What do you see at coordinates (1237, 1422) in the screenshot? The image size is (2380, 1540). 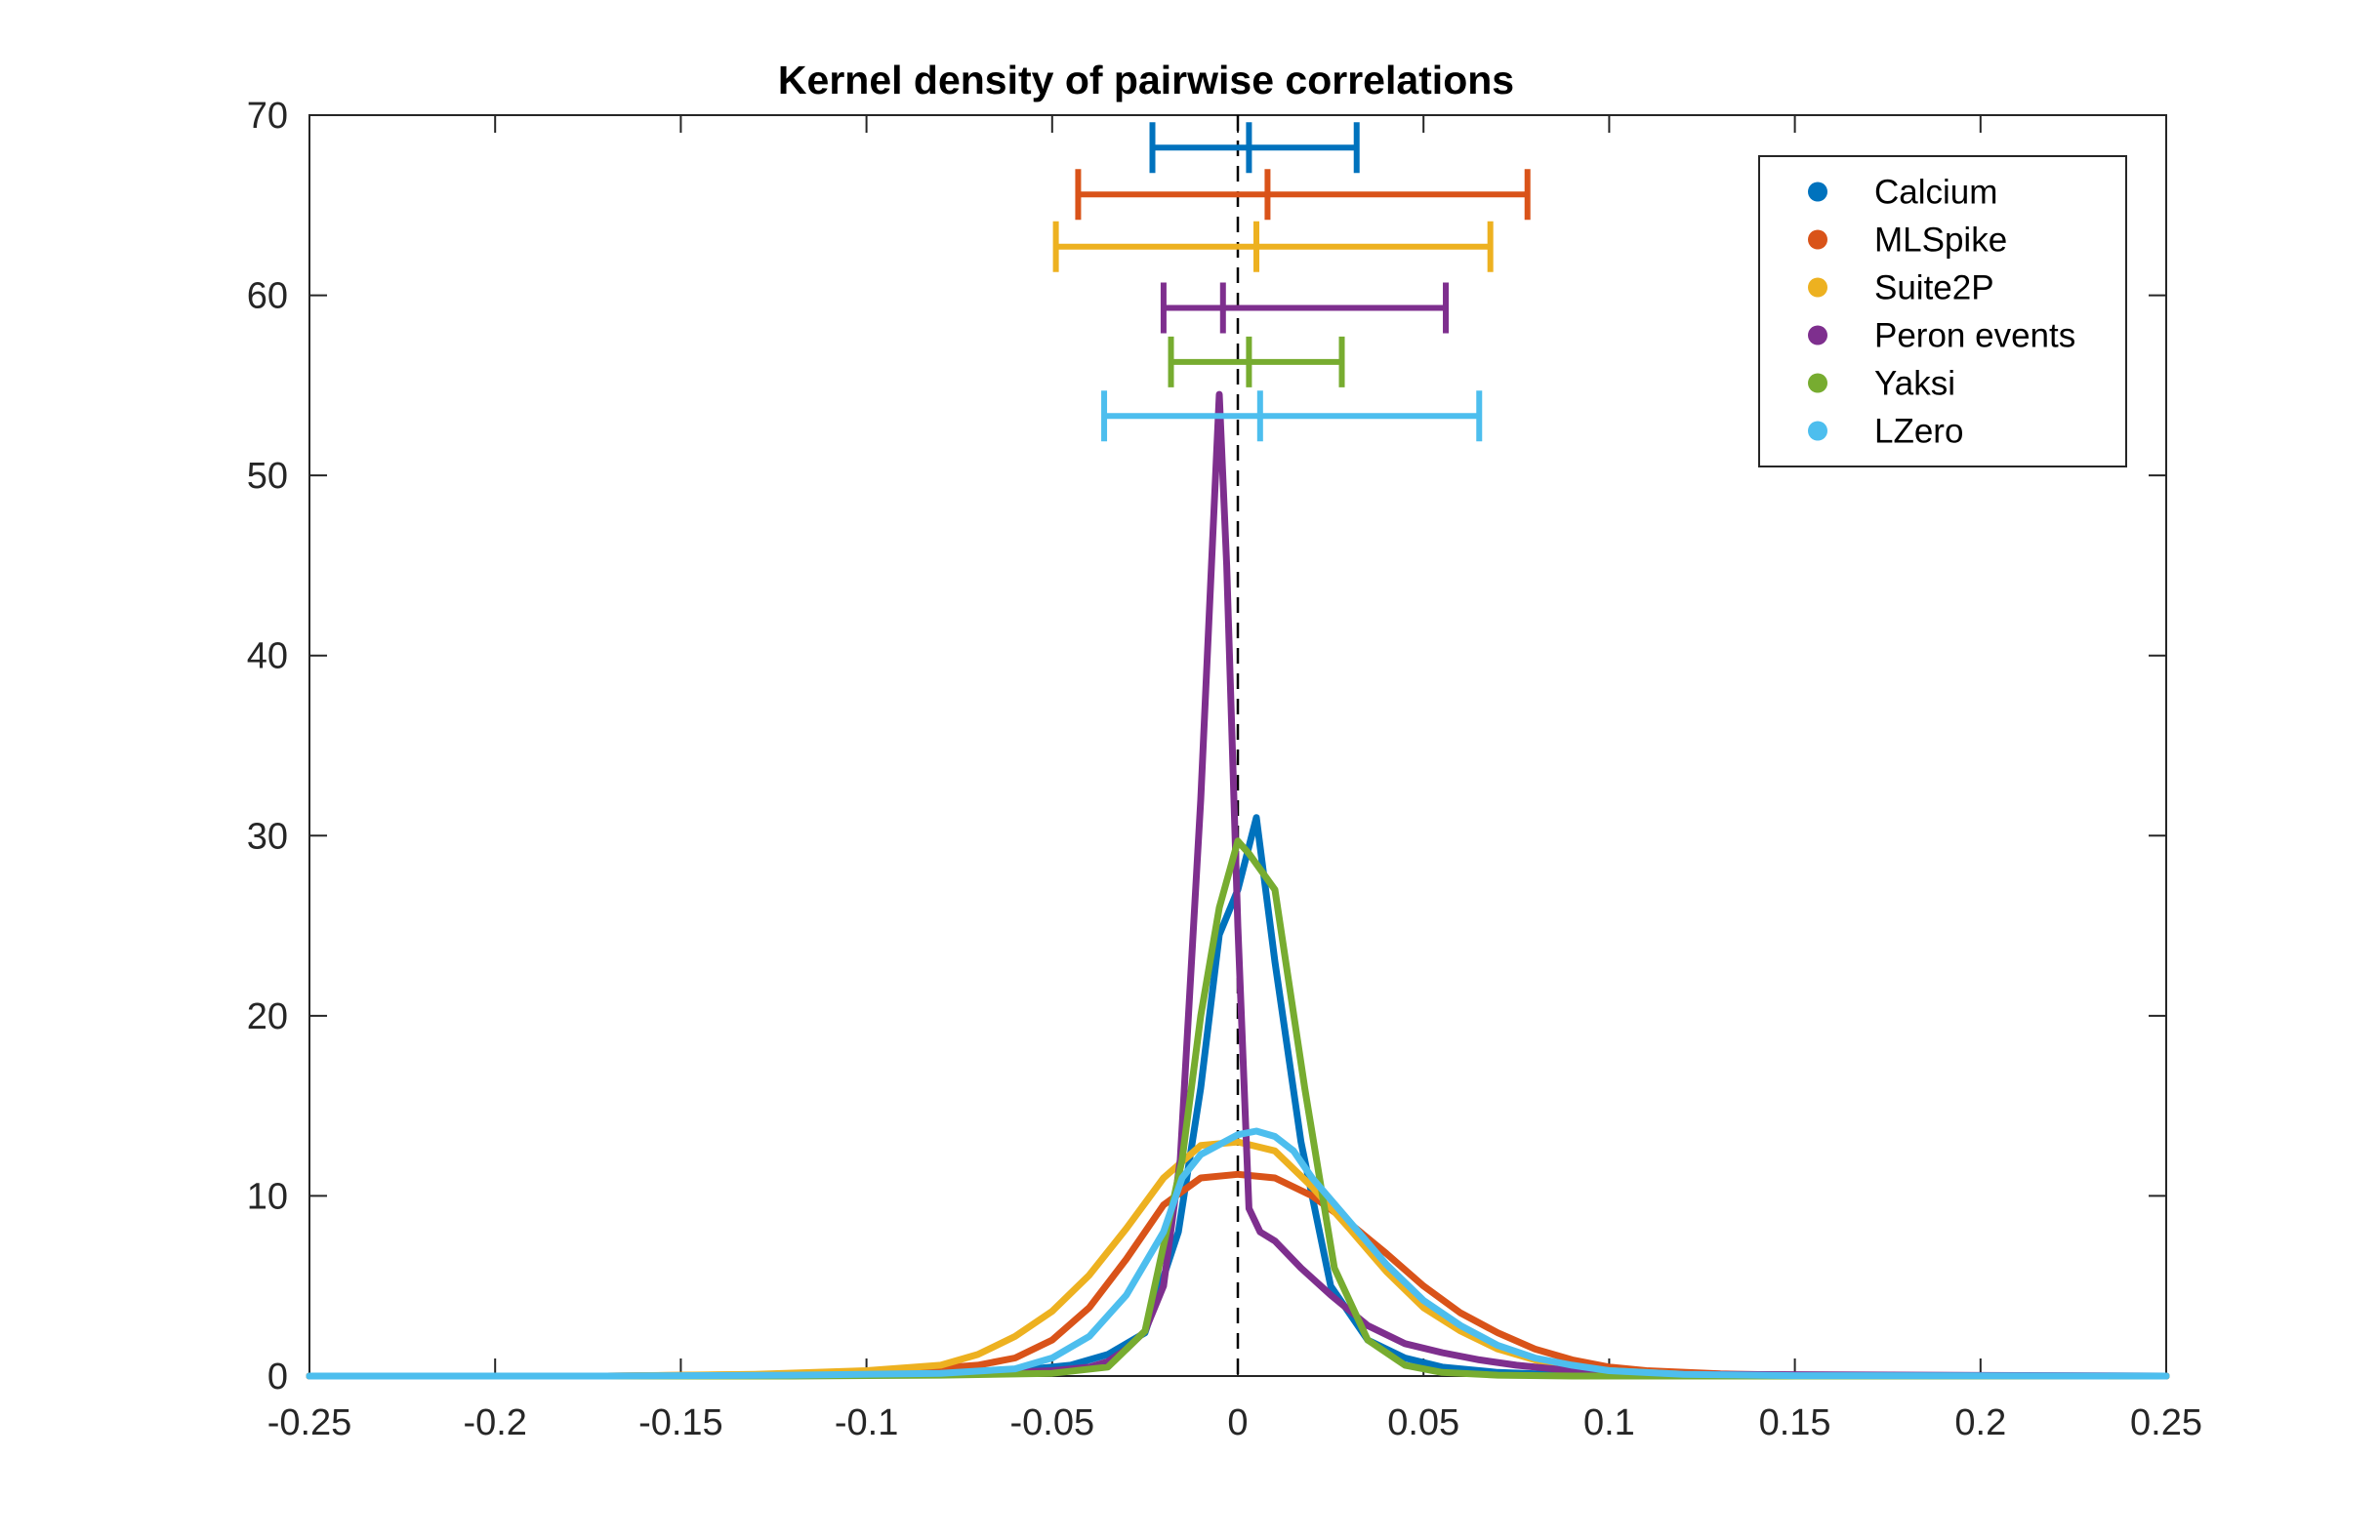 I see `x-tick-label: 0` at bounding box center [1237, 1422].